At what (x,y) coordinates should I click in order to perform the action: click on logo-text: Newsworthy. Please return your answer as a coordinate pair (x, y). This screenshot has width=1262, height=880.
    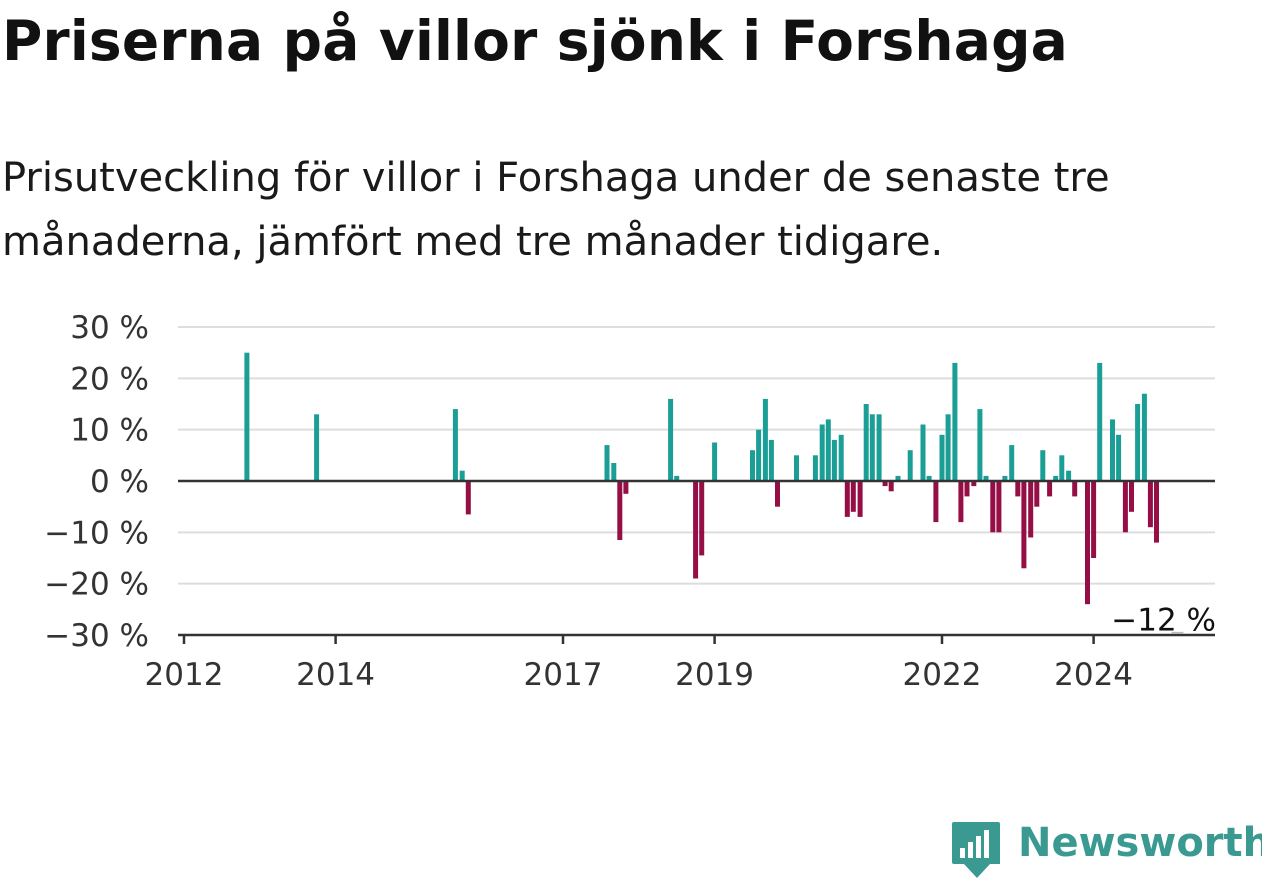
    Looking at the image, I should click on (1140, 843).